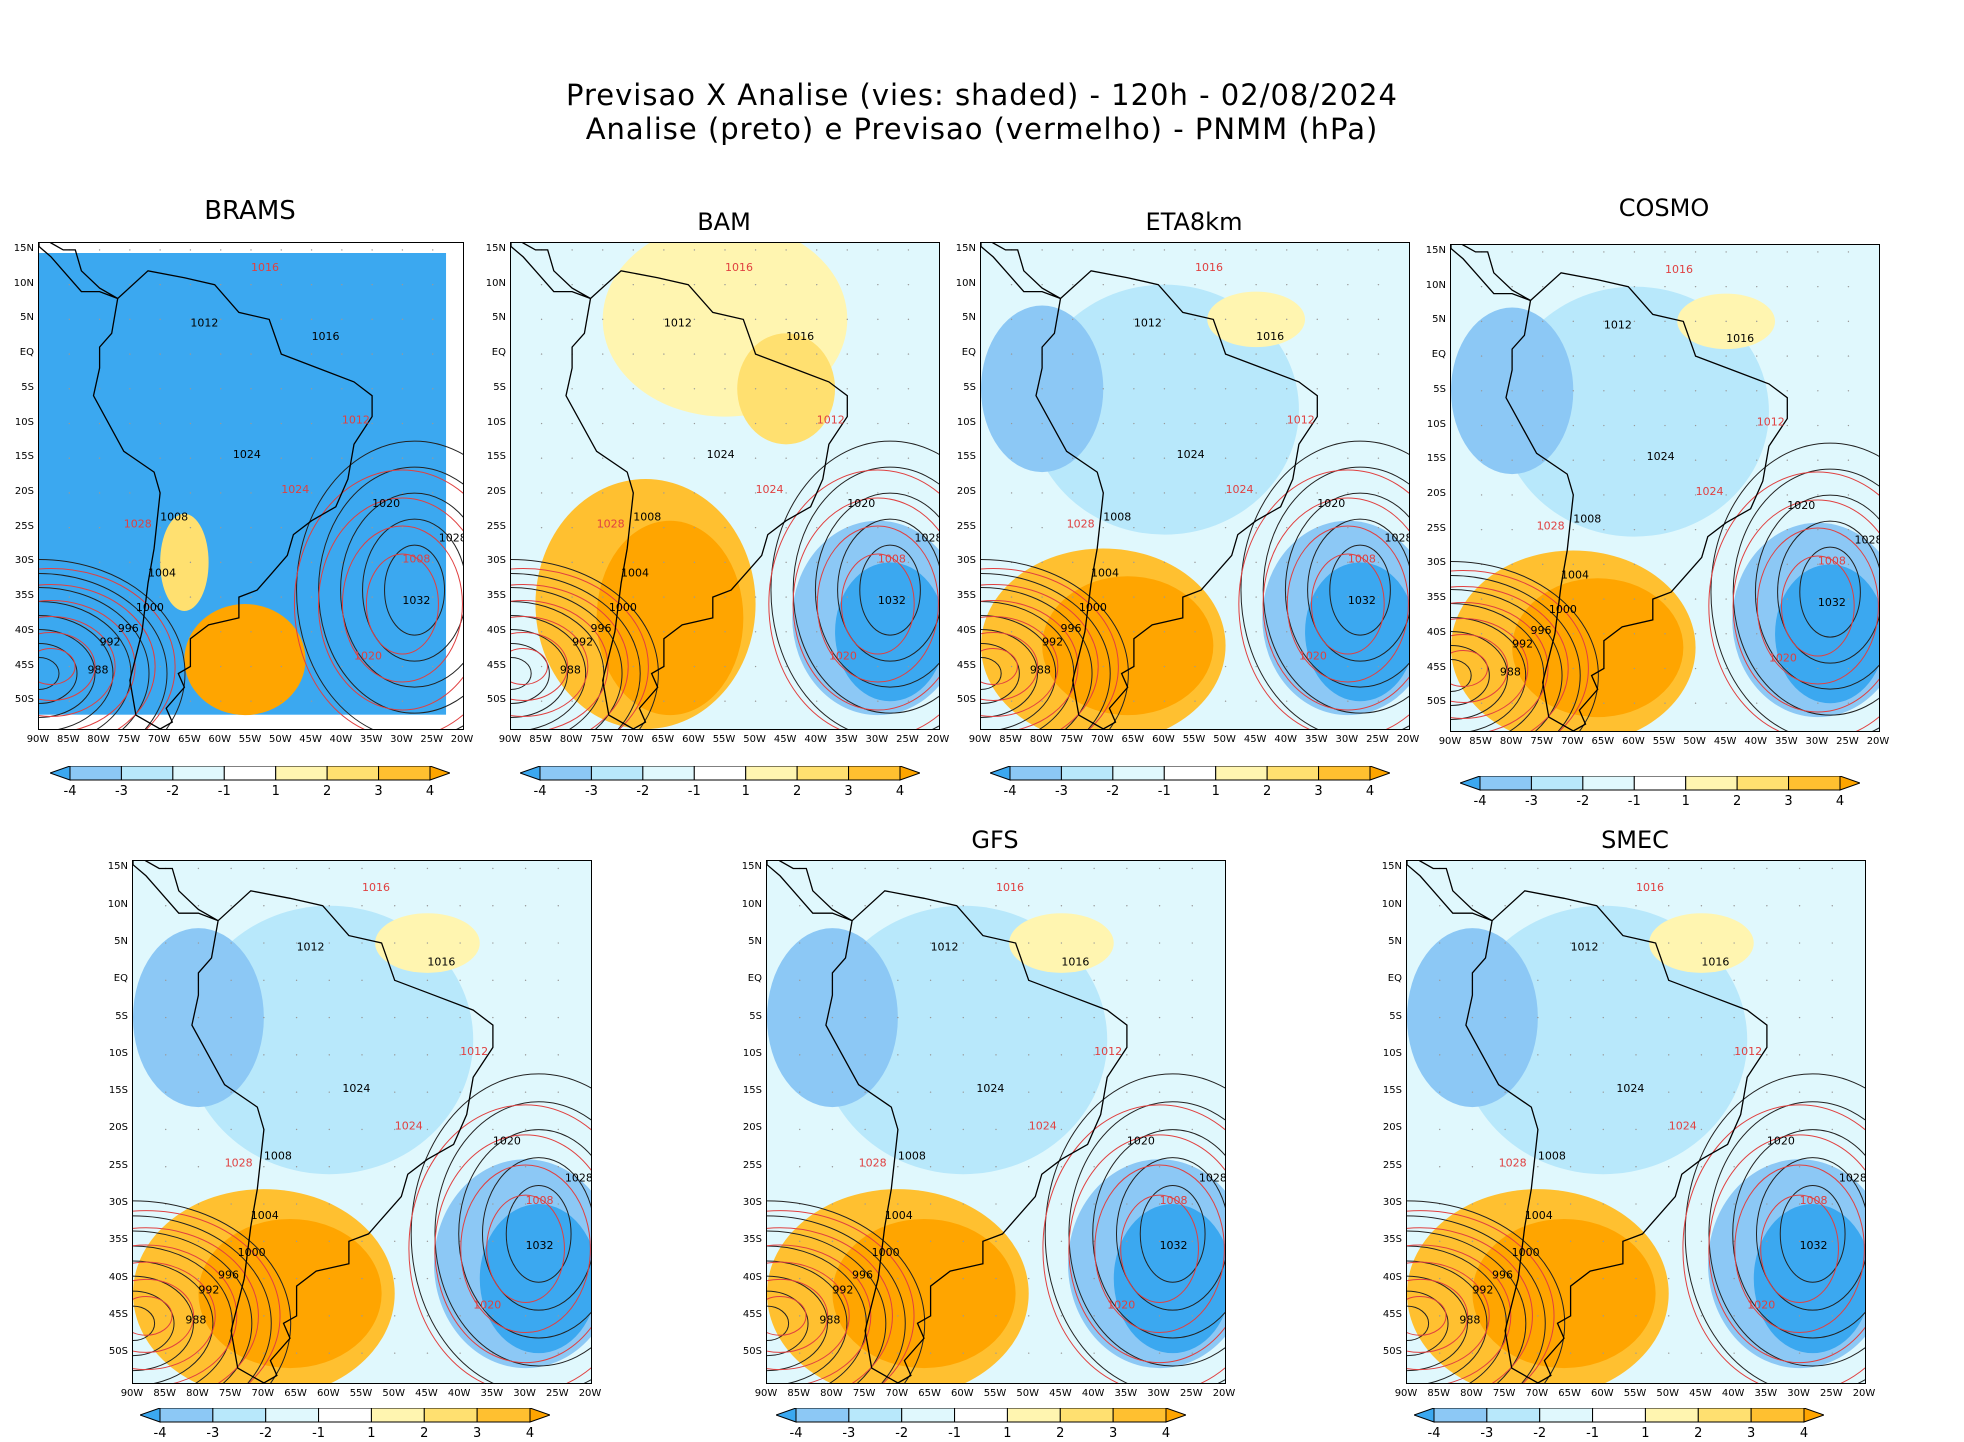 This screenshot has width=1964, height=1442. I want to click on isobar-label-red: 1020, so click(1761, 1304).